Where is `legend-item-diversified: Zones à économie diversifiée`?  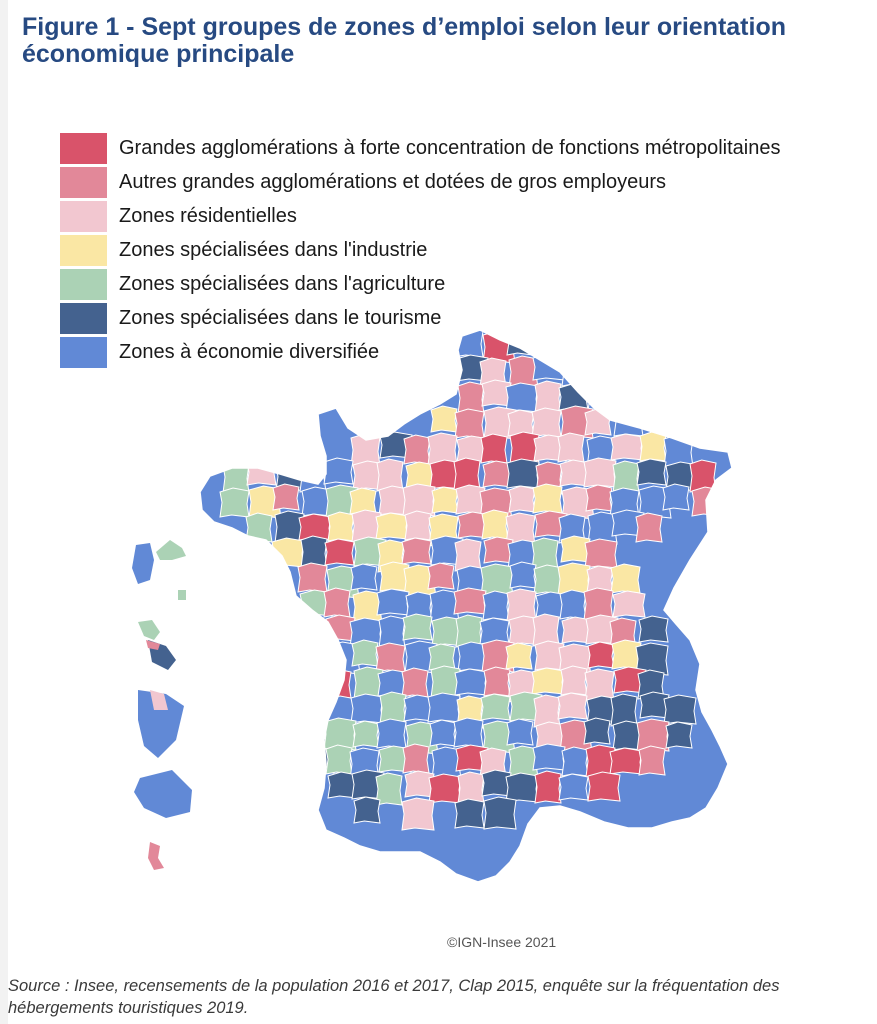
legend-item-diversified: Zones à économie diversifiée is located at coordinates (420, 352).